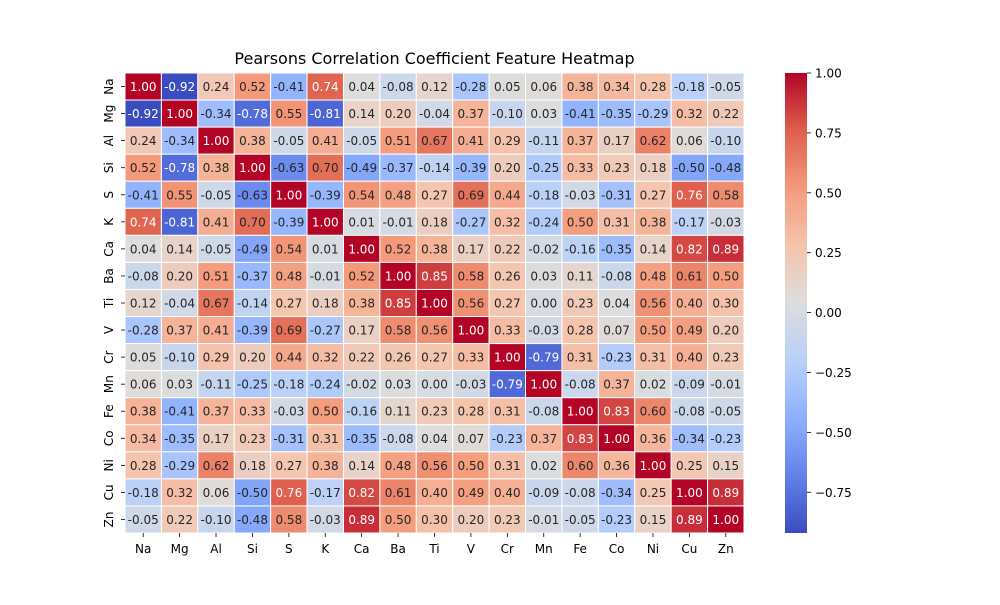 The height and width of the screenshot is (605, 1000). I want to click on x-tick-label: Ba, so click(398, 549).